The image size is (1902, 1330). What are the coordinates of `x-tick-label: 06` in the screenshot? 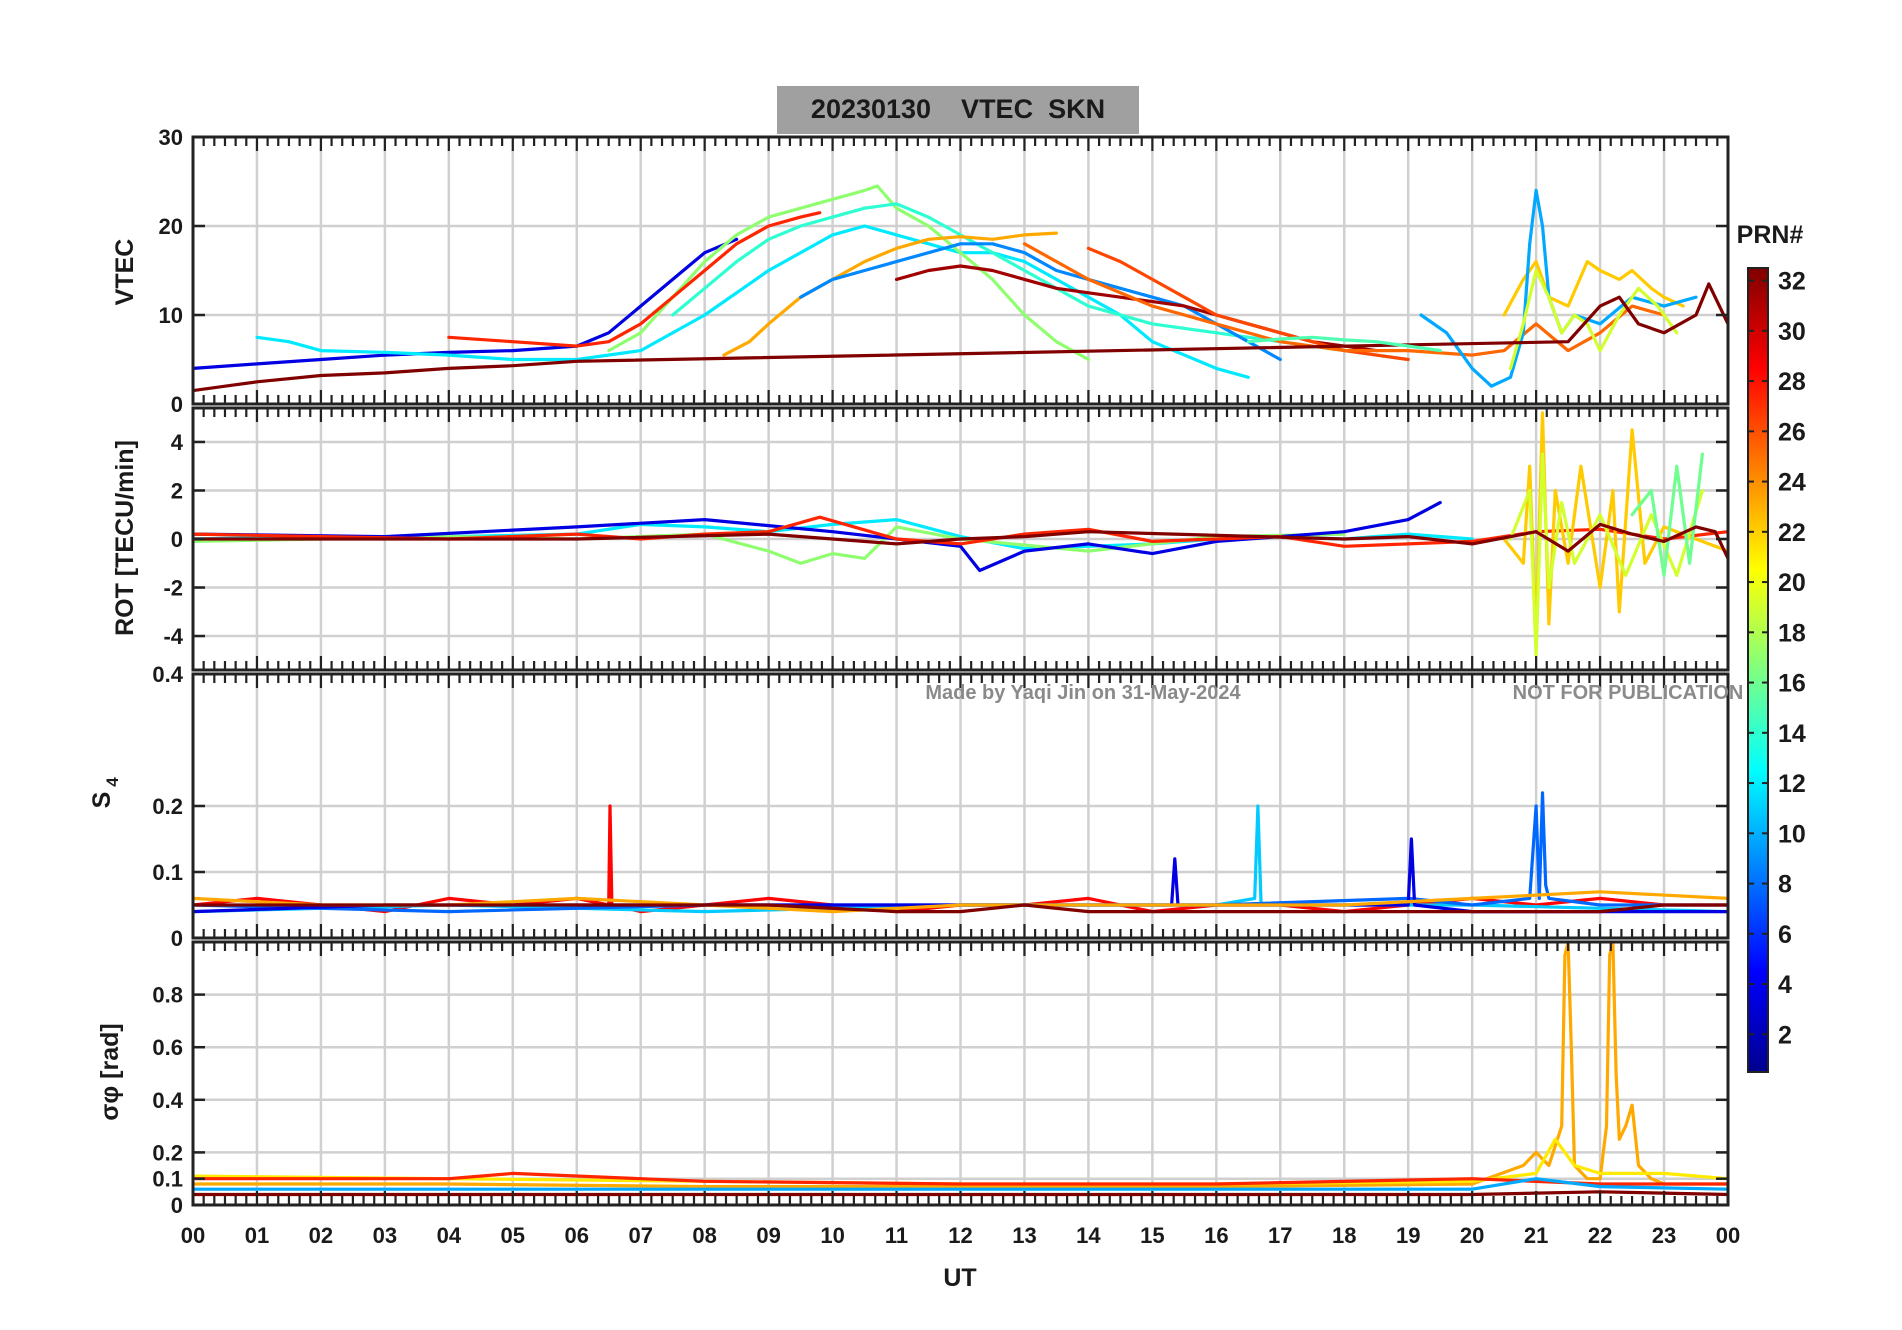 It's located at (577, 1235).